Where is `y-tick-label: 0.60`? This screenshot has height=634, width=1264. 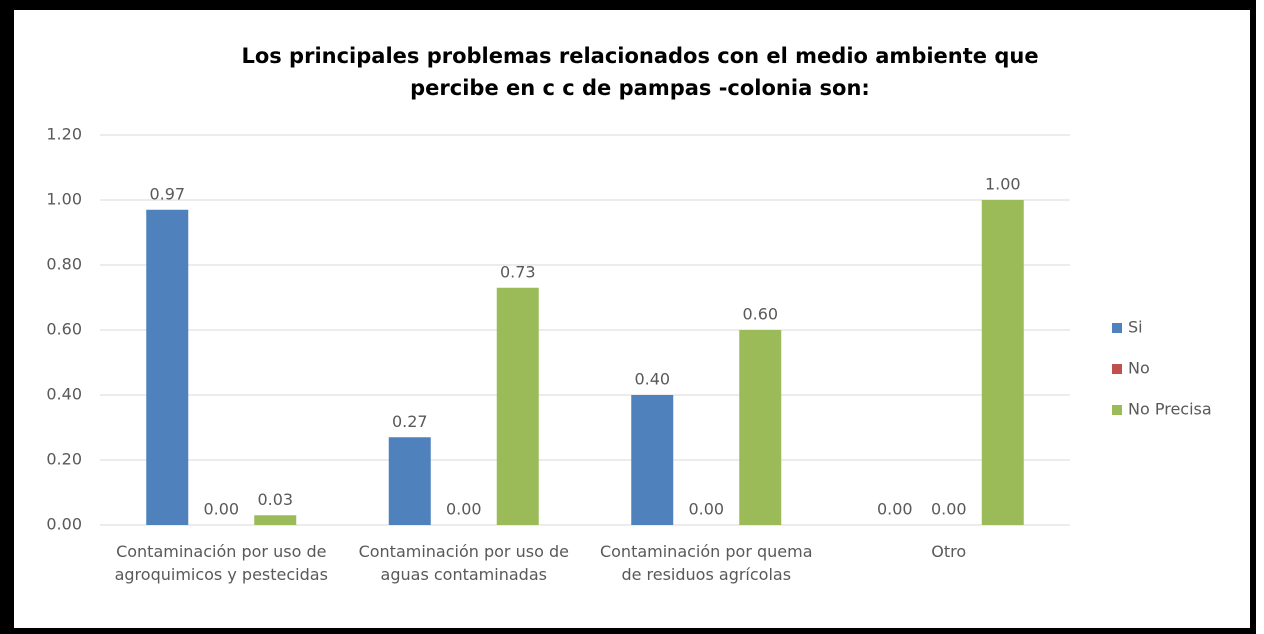 y-tick-label: 0.60 is located at coordinates (64, 329).